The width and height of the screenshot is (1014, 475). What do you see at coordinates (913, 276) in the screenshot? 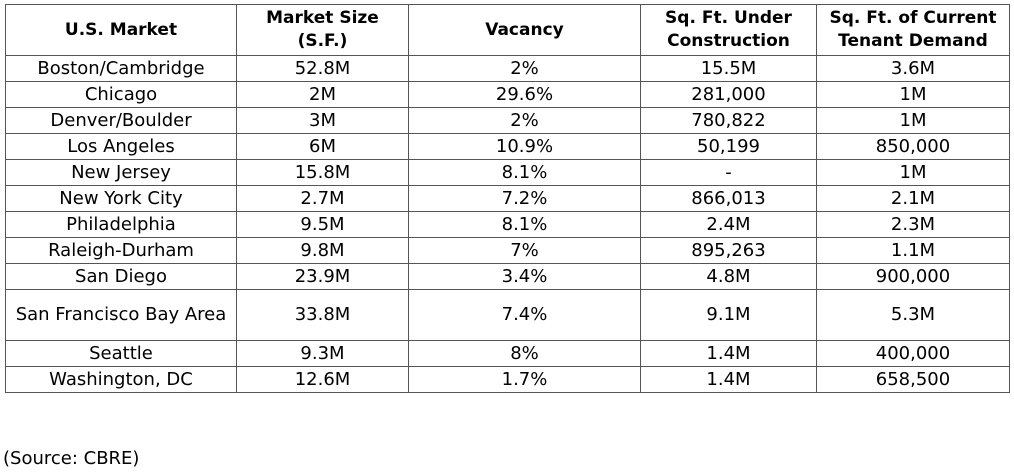
I see `cell-tenant-demand: 900,000` at bounding box center [913, 276].